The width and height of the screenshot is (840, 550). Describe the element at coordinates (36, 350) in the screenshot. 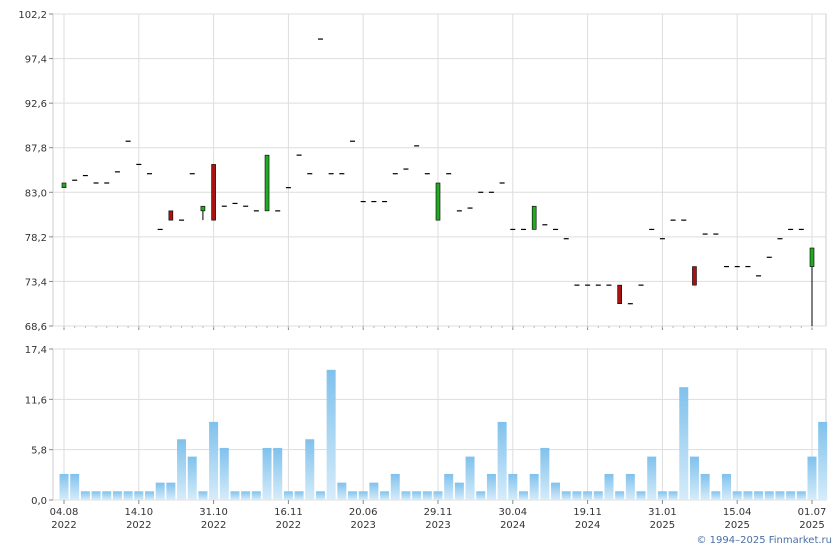

I see `volume-ytick-label: 17,4` at that location.